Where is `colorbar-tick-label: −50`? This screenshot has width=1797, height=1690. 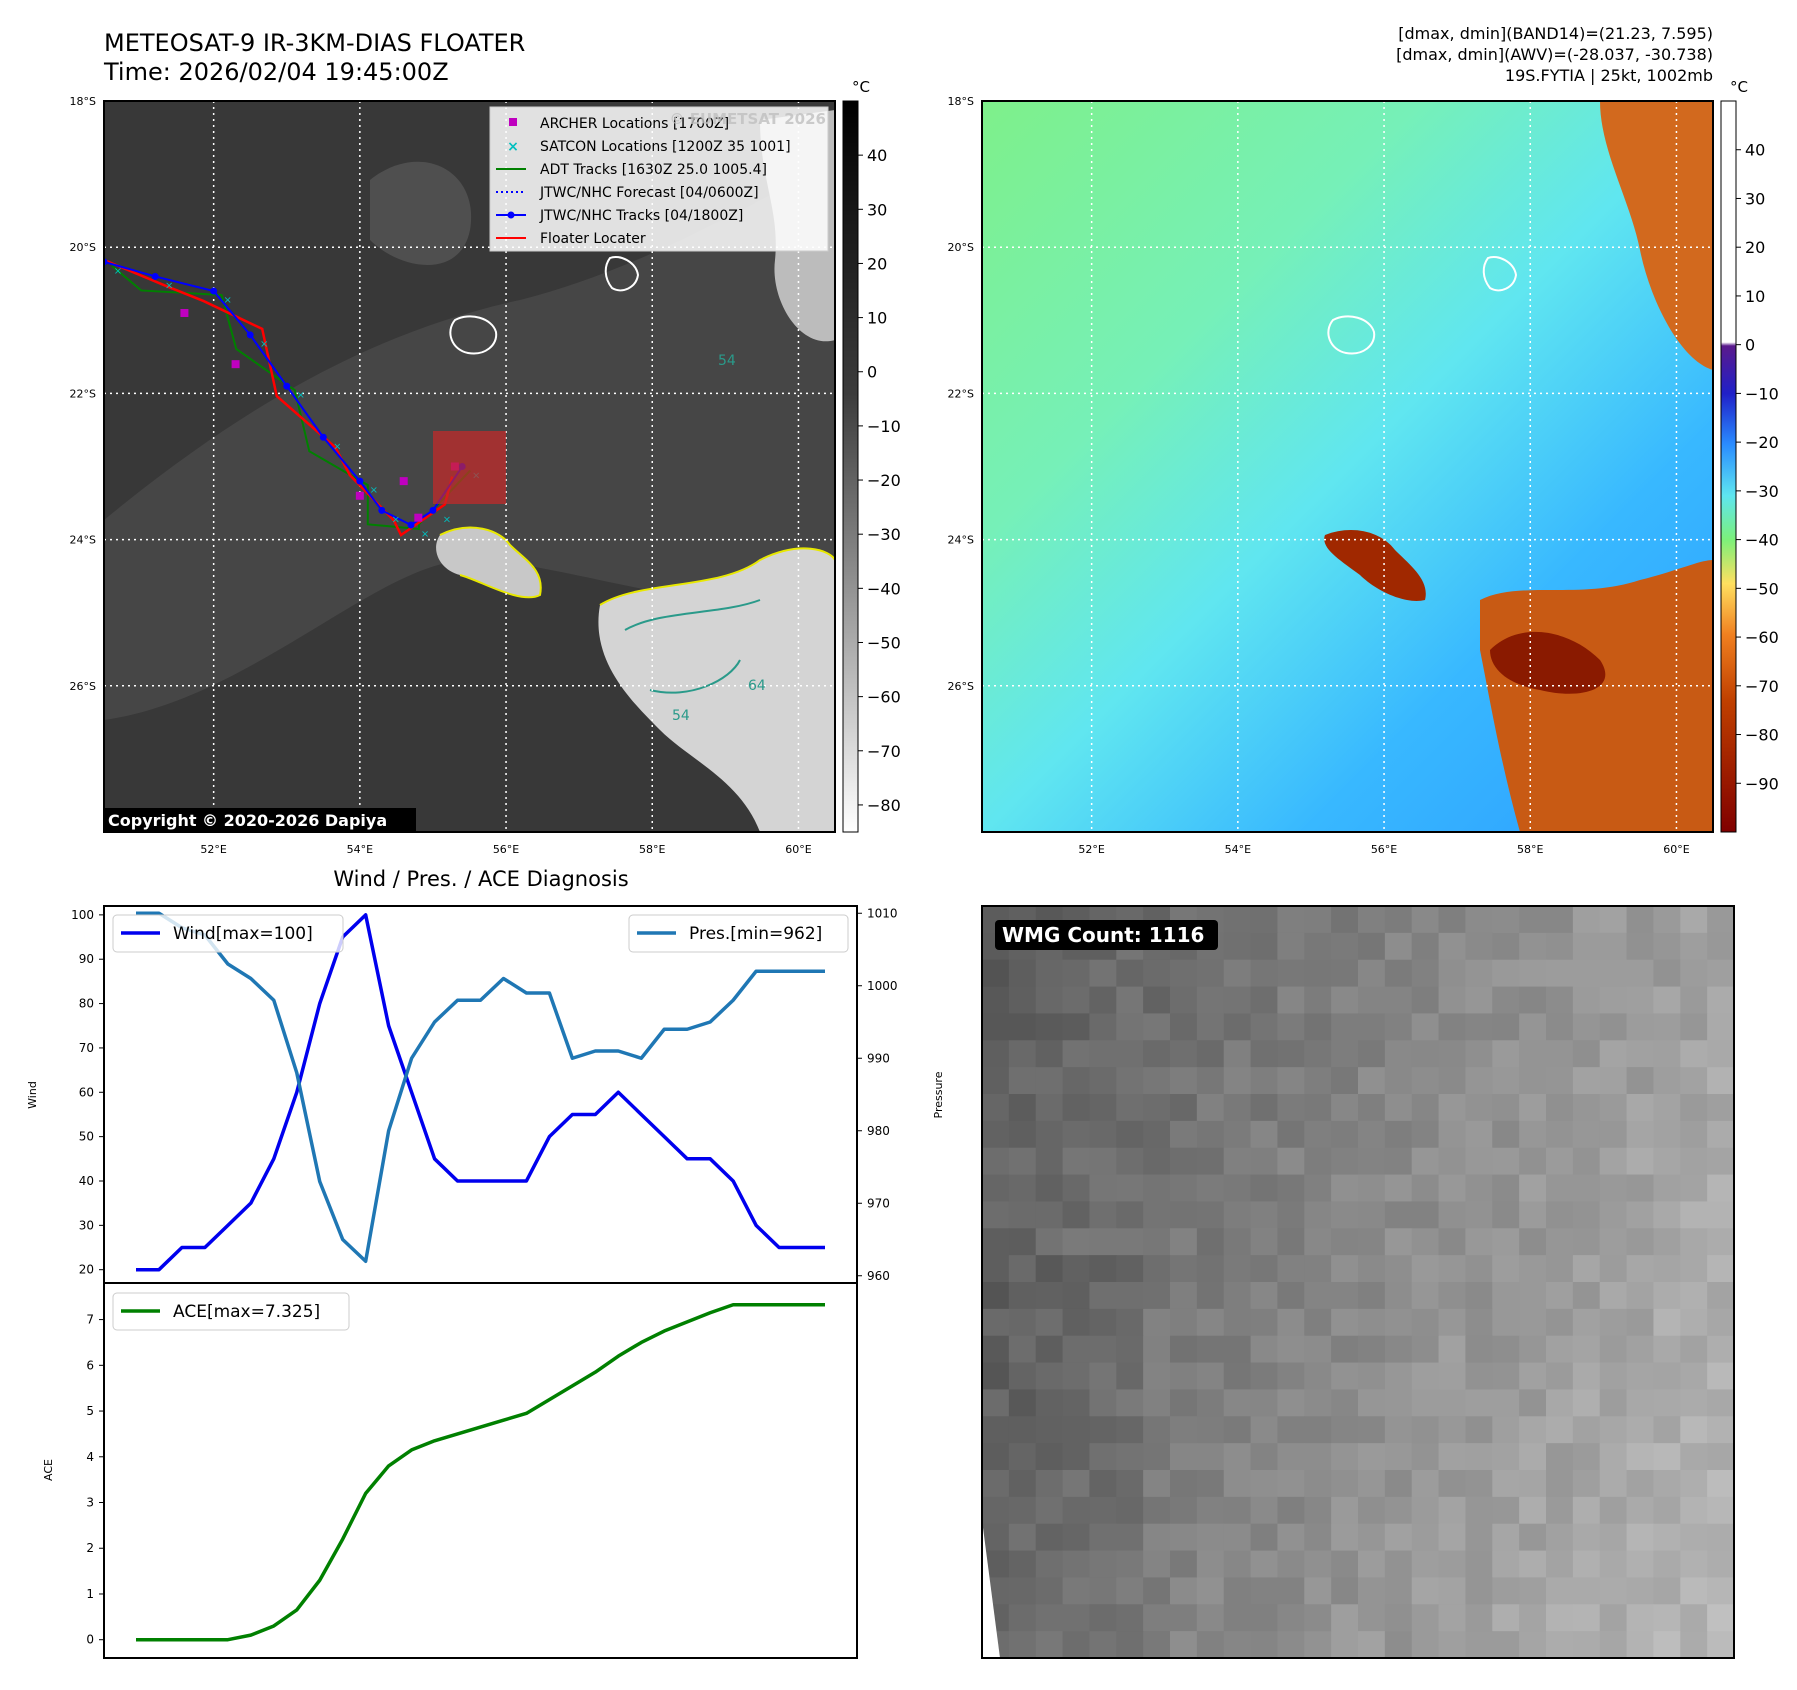
colorbar-tick-label: −50 is located at coordinates (1762, 588).